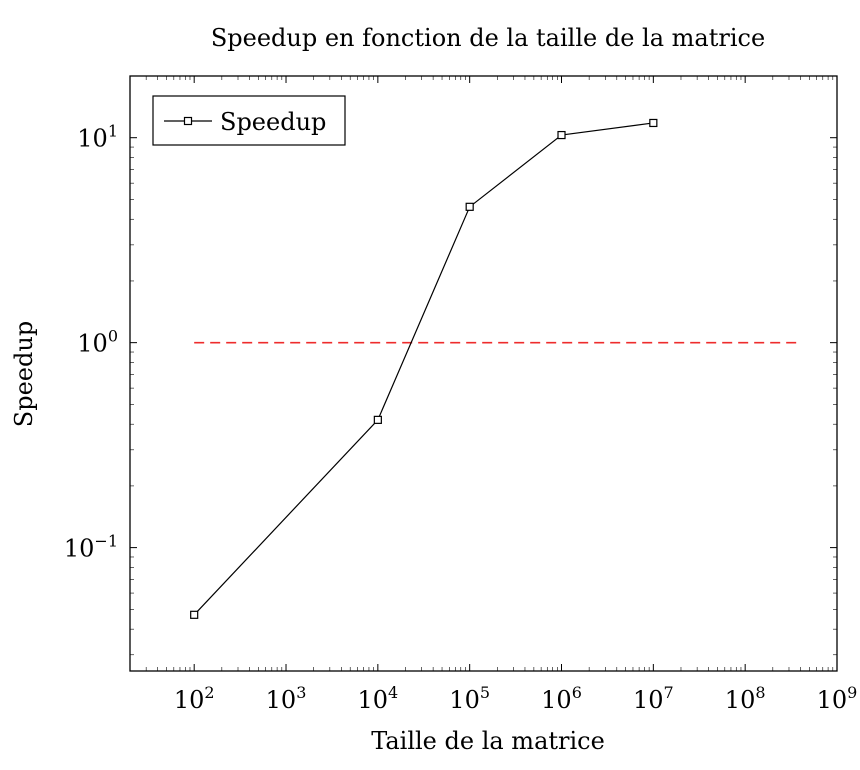 The height and width of the screenshot is (770, 860). What do you see at coordinates (194, 698) in the screenshot?
I see `x-tick-label: 102` at bounding box center [194, 698].